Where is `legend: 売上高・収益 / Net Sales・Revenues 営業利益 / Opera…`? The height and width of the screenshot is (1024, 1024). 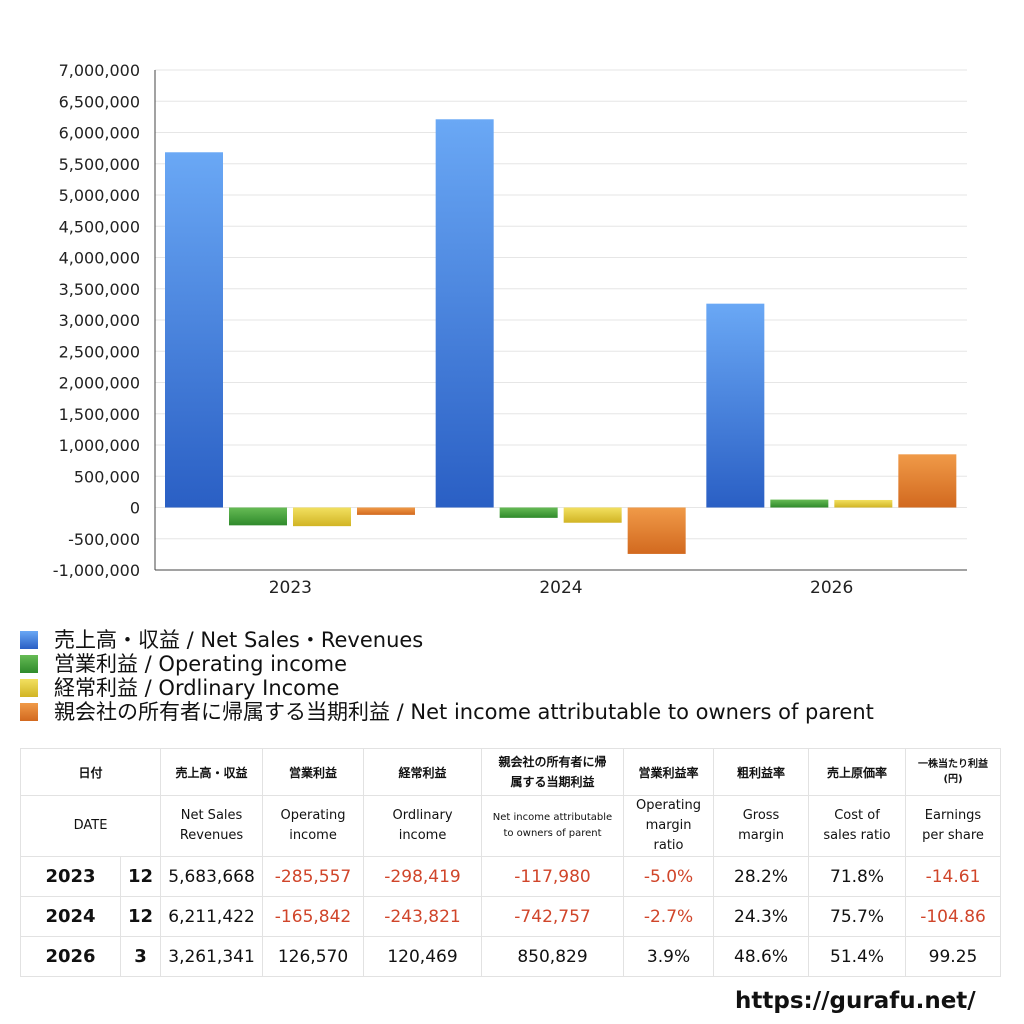 legend: 売上高・収益 / Net Sales・Revenues 営業利益 / Opera… is located at coordinates (520, 676).